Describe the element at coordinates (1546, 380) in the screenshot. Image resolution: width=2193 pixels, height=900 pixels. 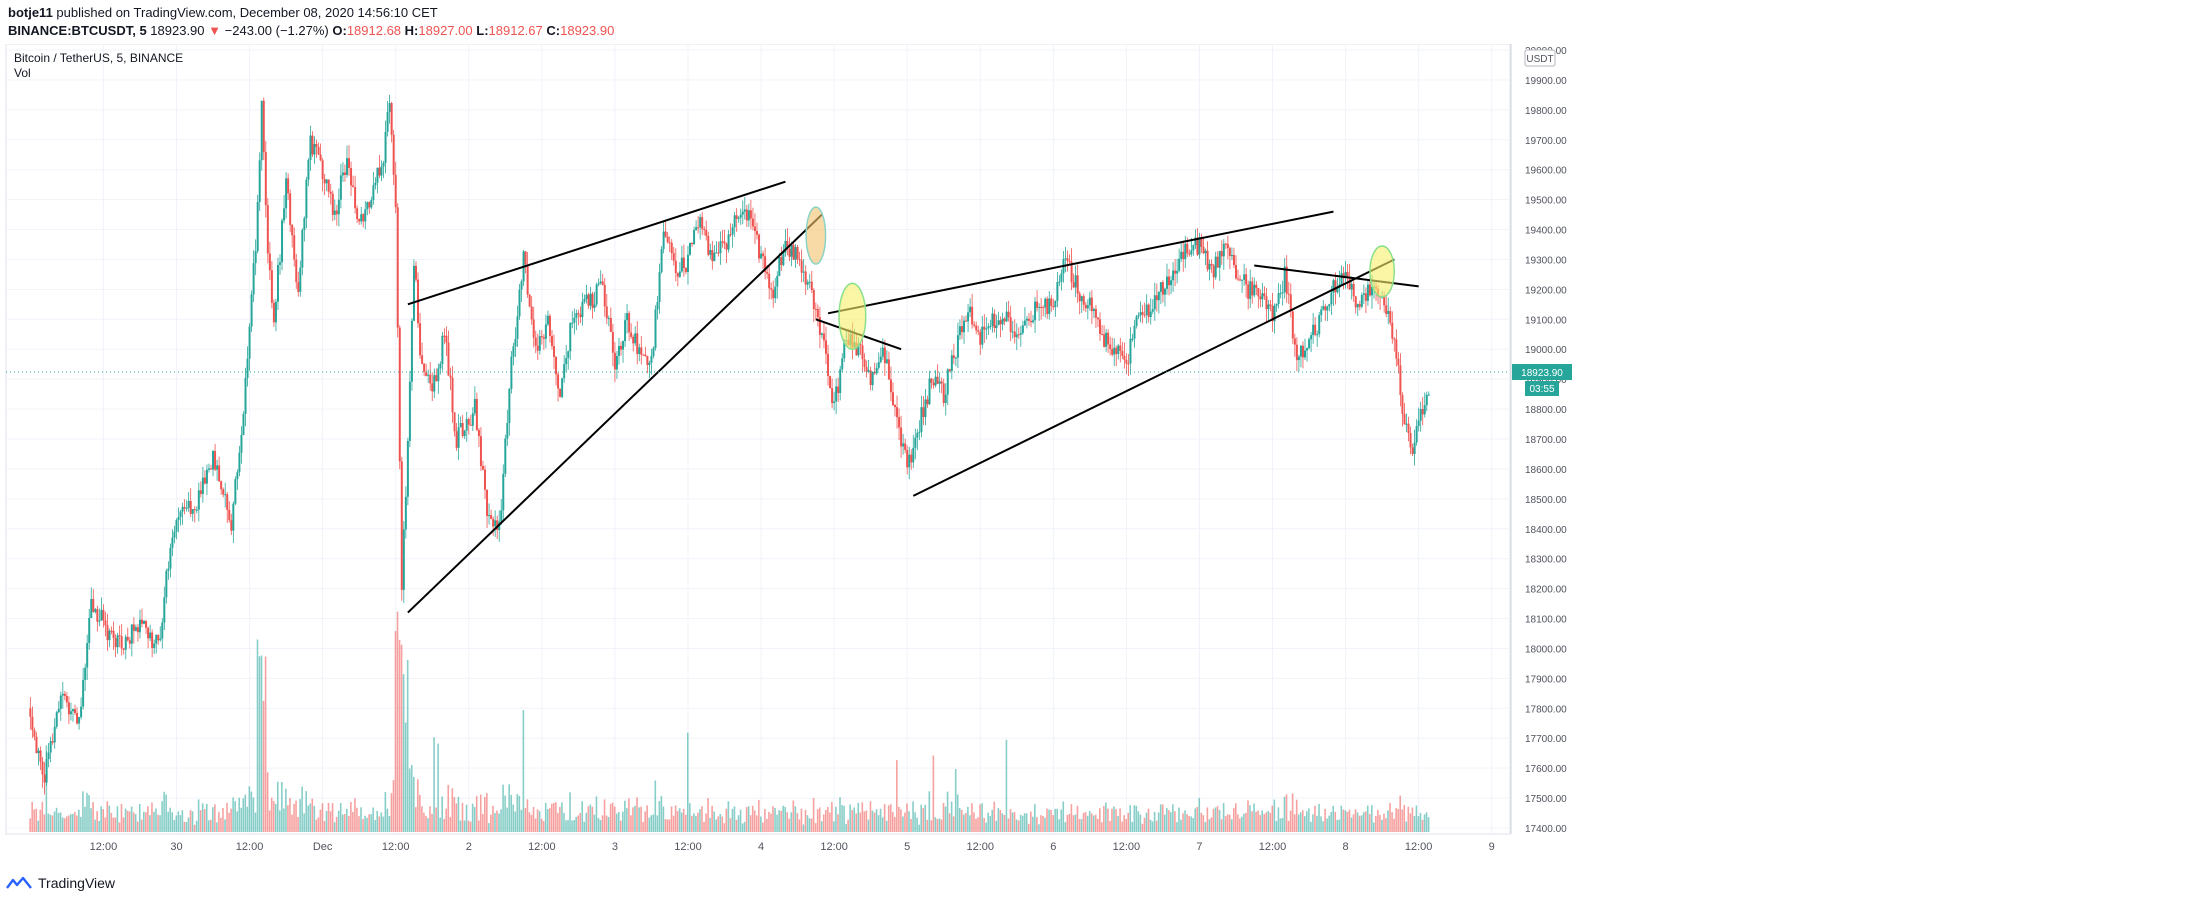
I see `y-tick-label: 18900.00` at that location.